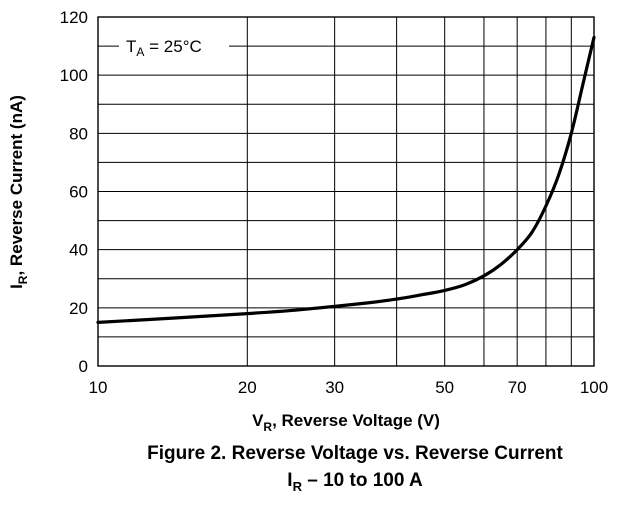 The image size is (626, 508). Describe the element at coordinates (297, 486) in the screenshot. I see `subcaption-subscript: R` at that location.